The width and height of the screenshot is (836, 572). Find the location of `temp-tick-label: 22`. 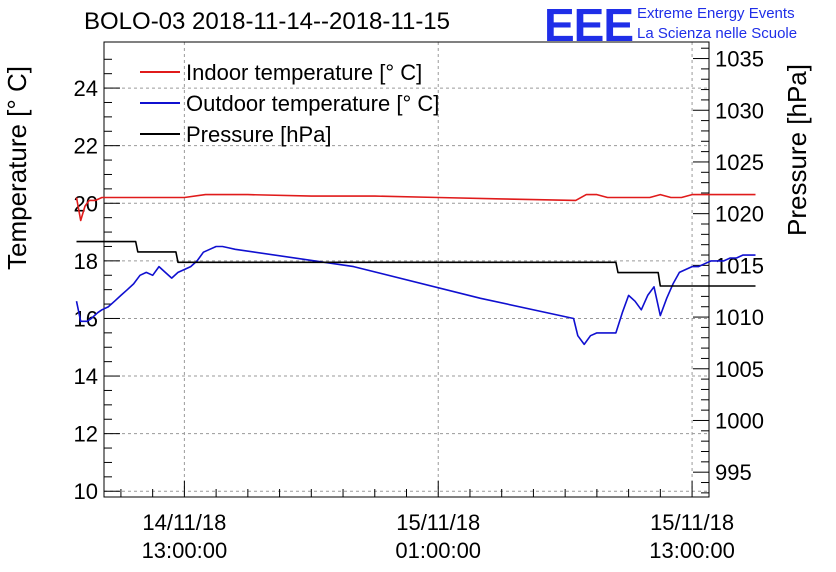

temp-tick-label: 22 is located at coordinates (86, 146).